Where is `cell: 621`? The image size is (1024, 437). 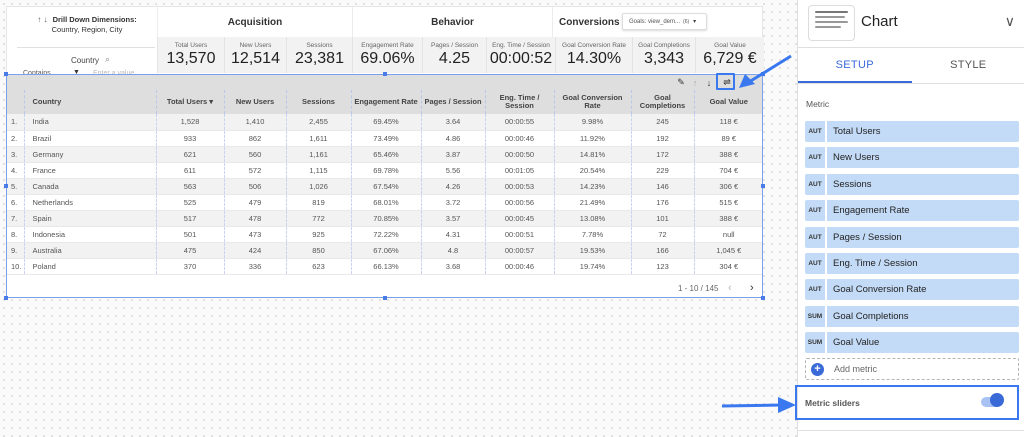 cell: 621 is located at coordinates (189, 154).